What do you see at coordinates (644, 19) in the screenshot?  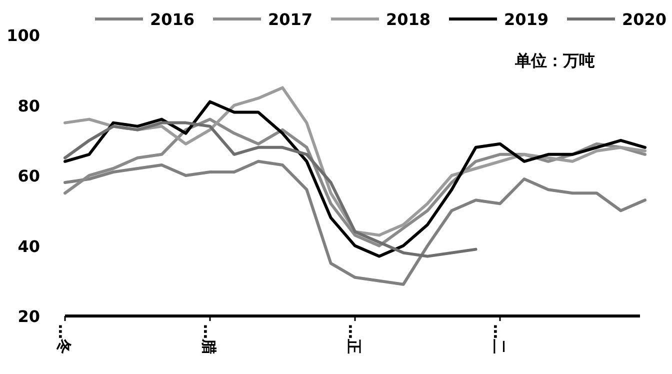 I see `legend-label: 2020` at bounding box center [644, 19].